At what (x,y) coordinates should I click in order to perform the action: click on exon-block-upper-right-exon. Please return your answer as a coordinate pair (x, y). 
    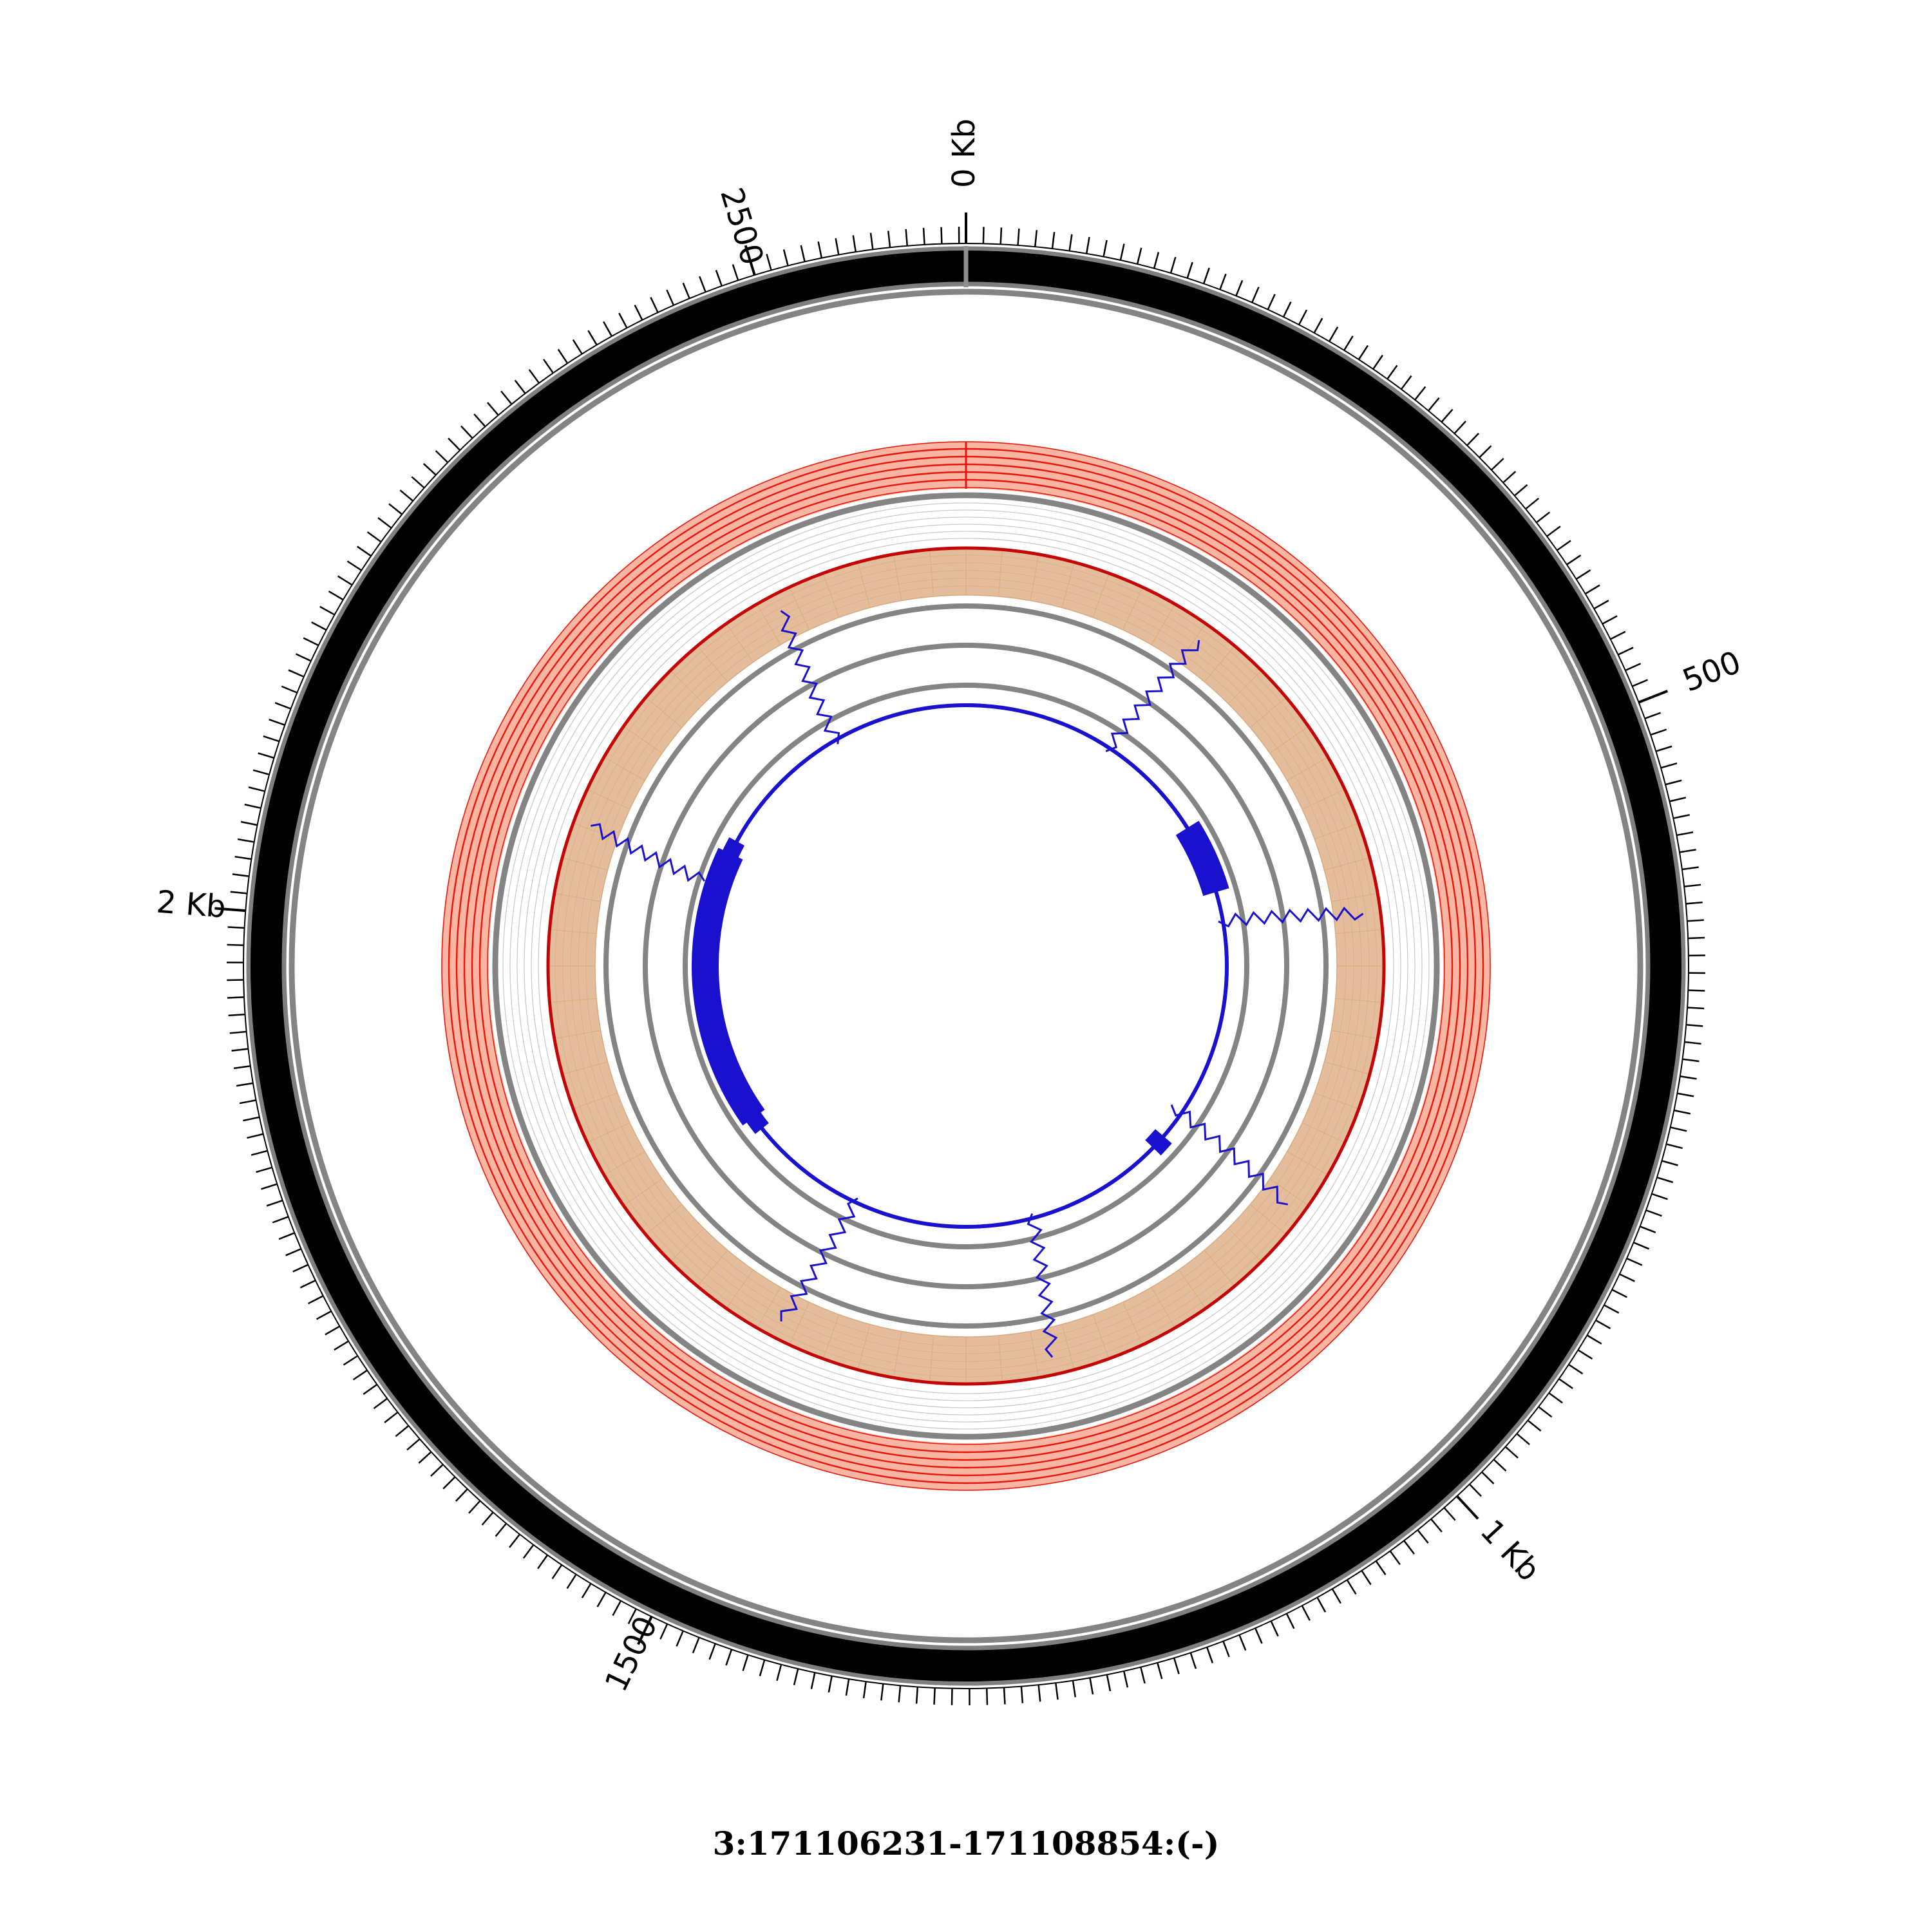
    Looking at the image, I should click on (1202, 858).